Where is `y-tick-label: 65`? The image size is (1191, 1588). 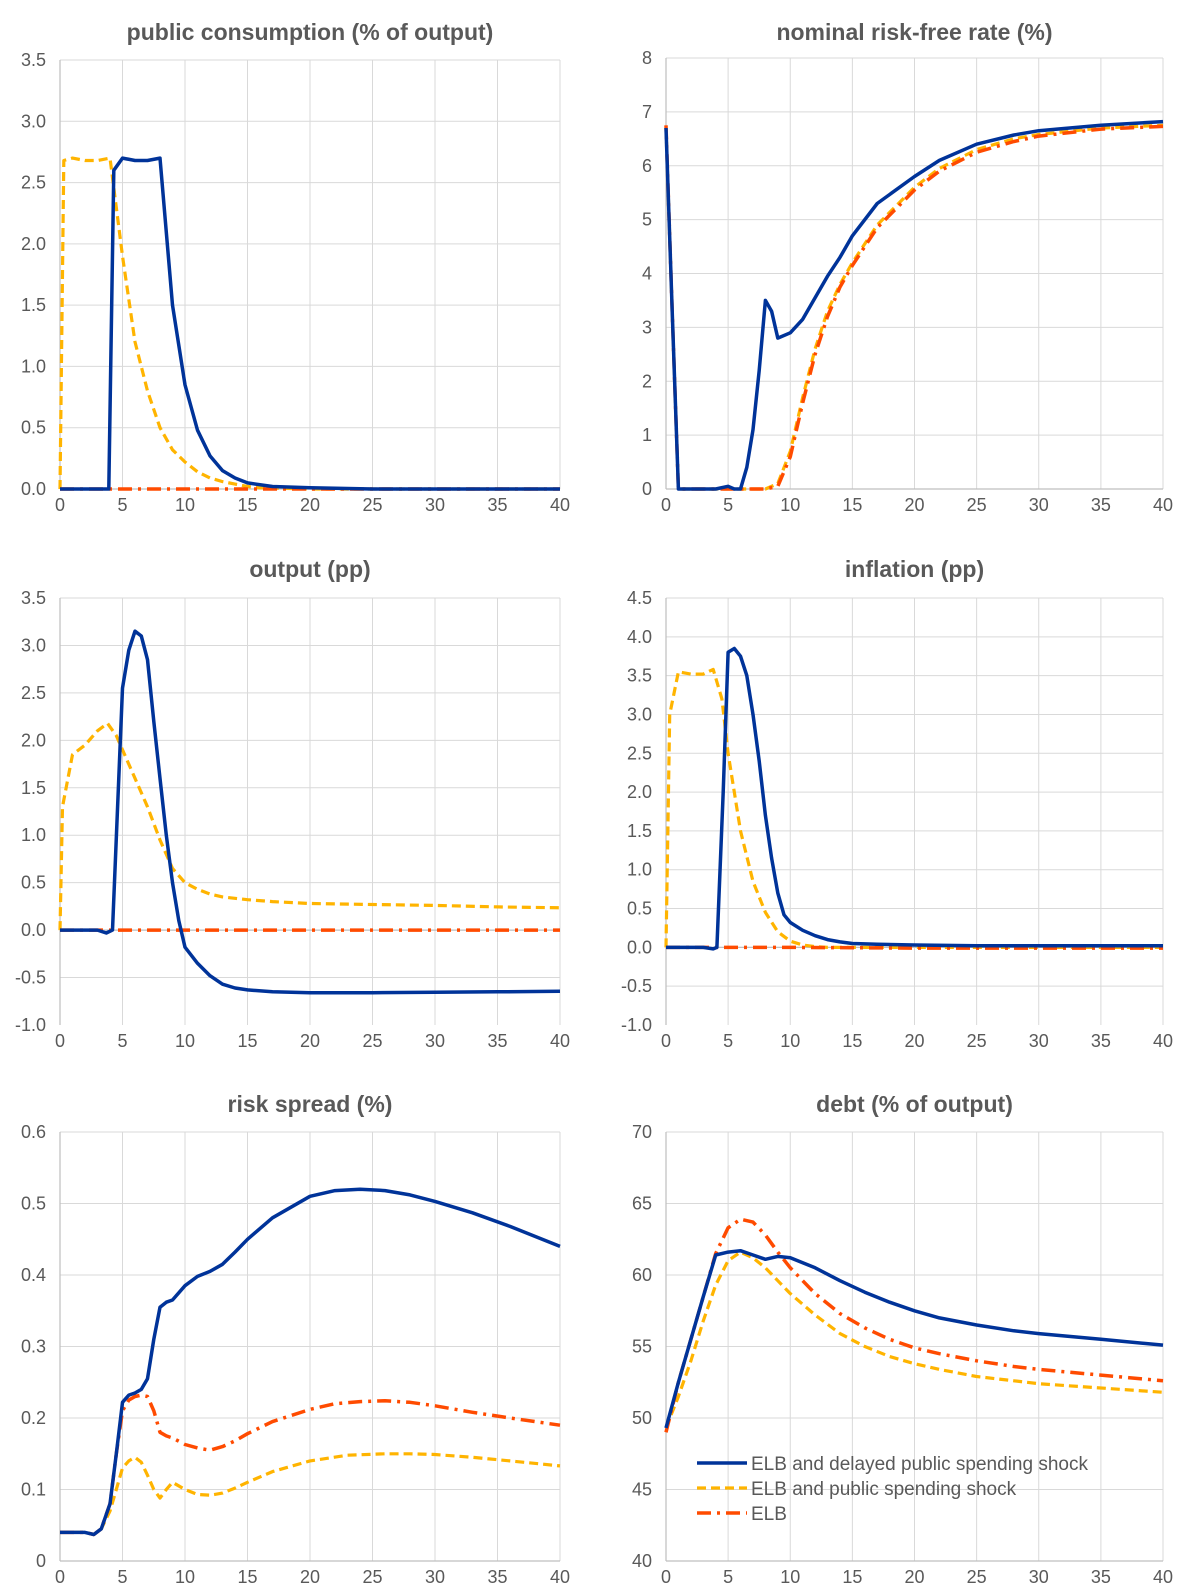 y-tick-label: 65 is located at coordinates (642, 1204).